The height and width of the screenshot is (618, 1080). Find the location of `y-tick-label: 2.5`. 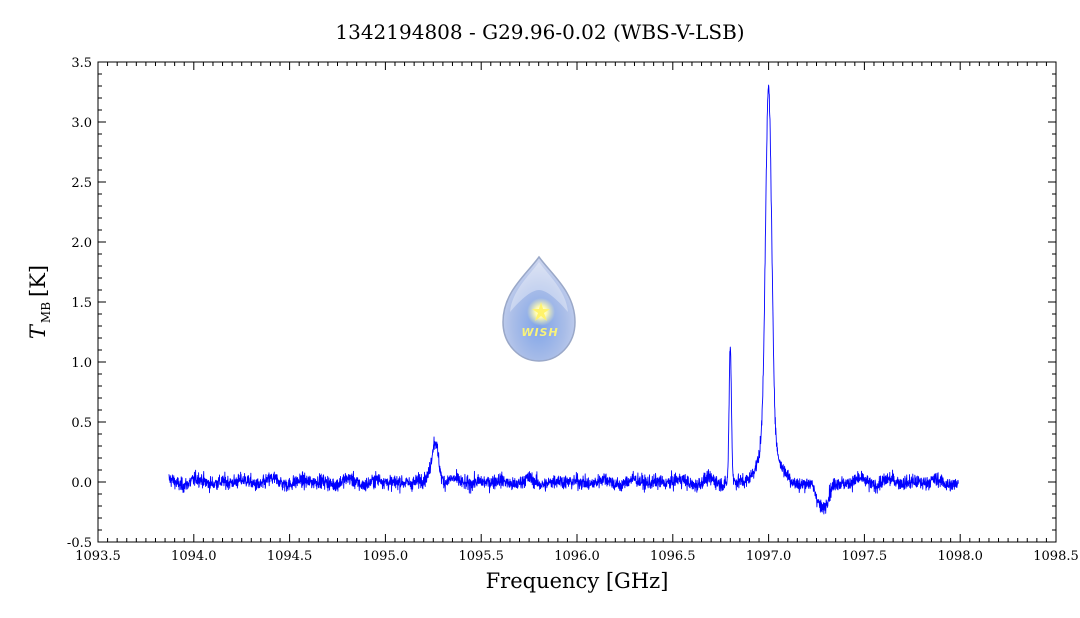

y-tick-label: 2.5 is located at coordinates (81, 183).